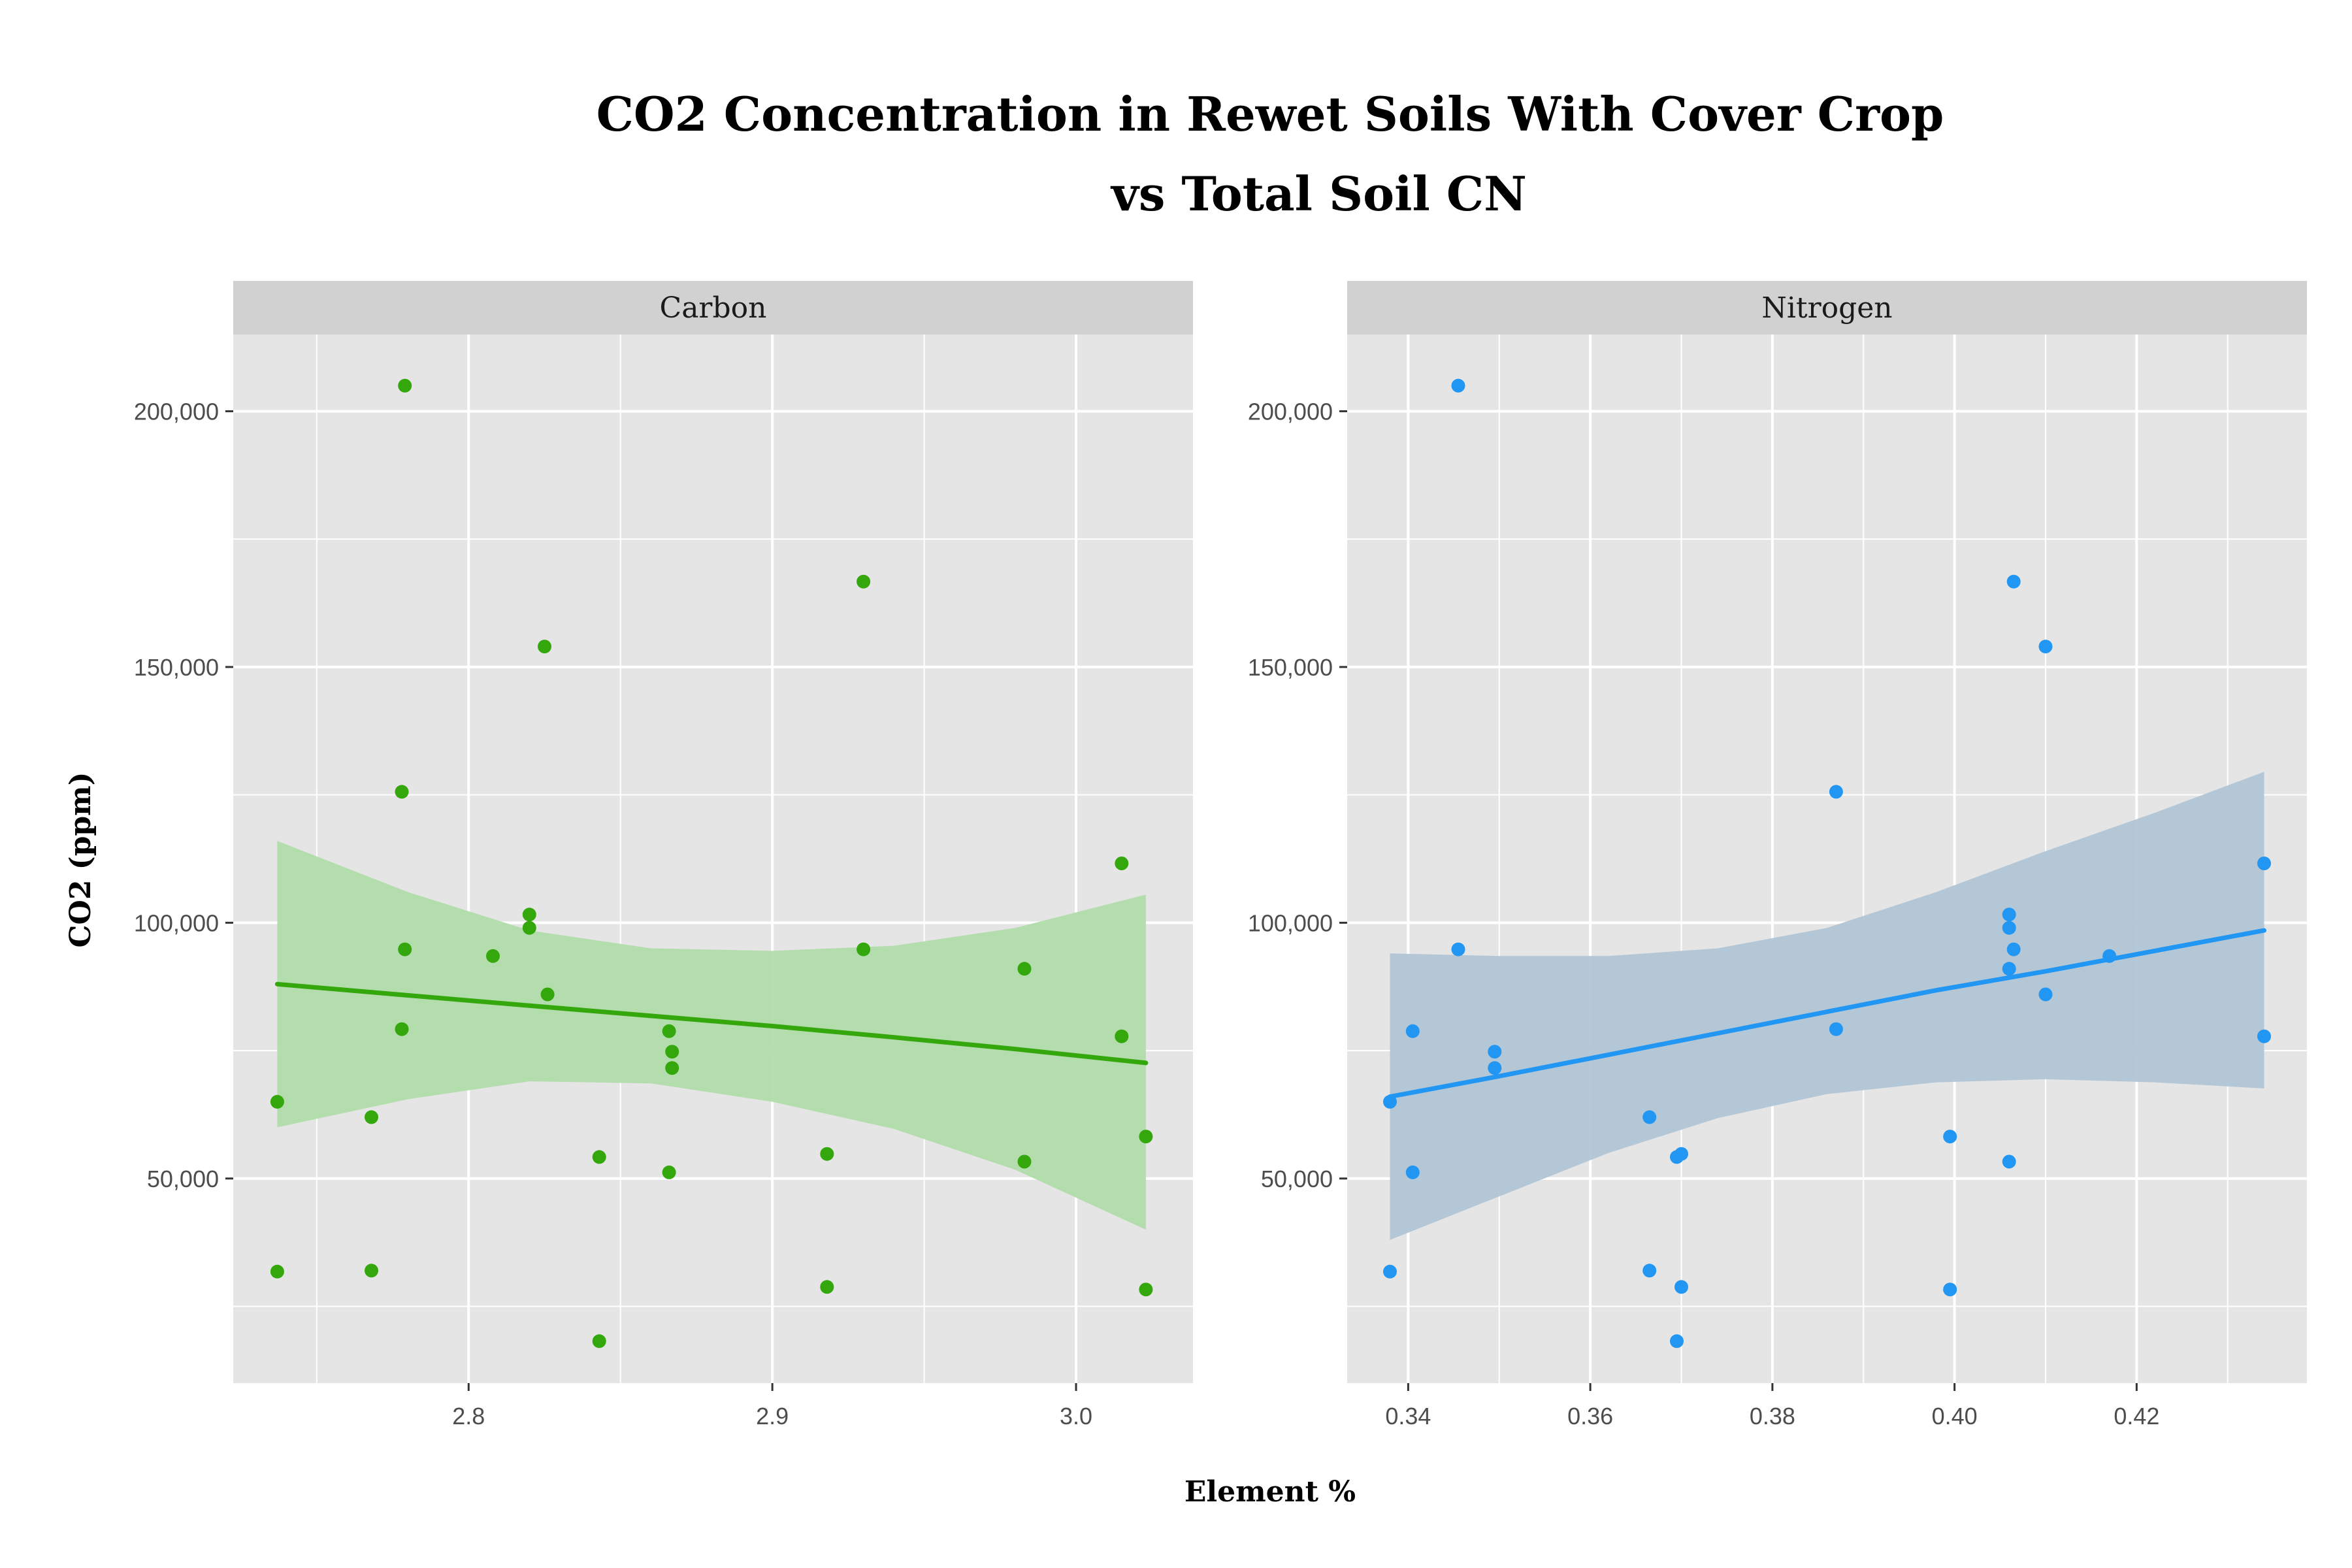  Describe the element at coordinates (1590, 1416) in the screenshot. I see `x-tick-label: 0.36` at that location.